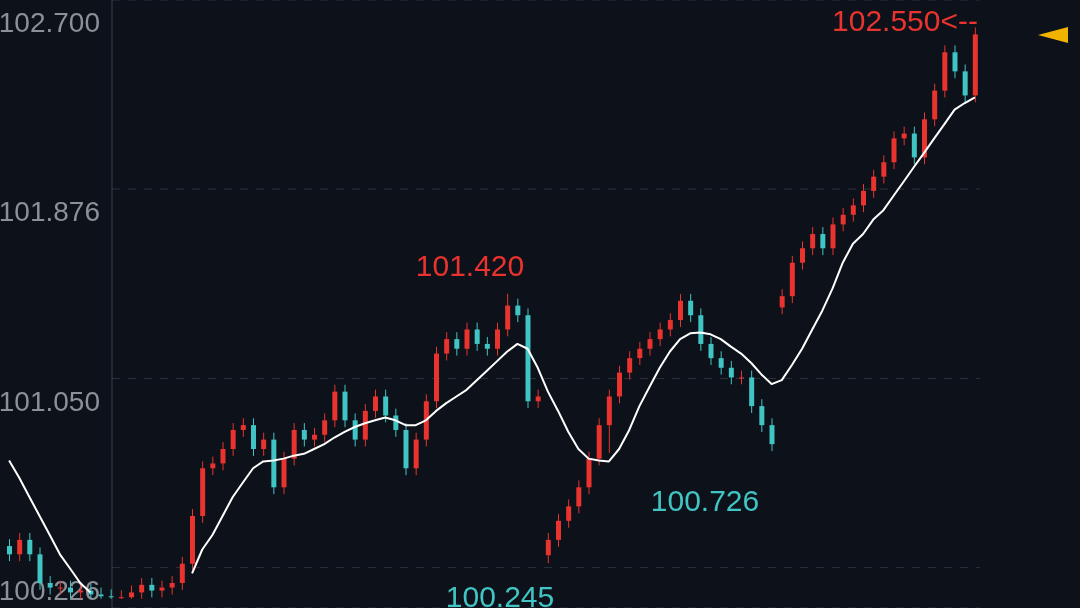  I want to click on y-tick-label: 101.876, so click(50, 212).